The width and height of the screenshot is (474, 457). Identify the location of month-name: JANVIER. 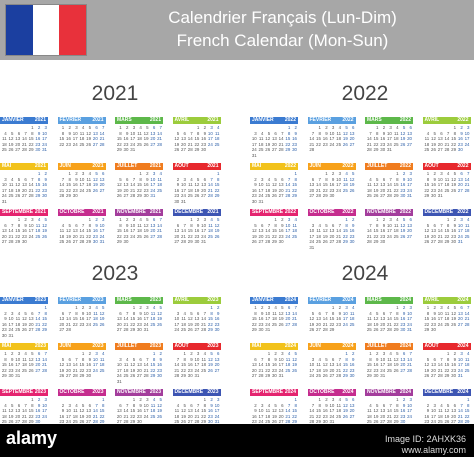
(13, 300).